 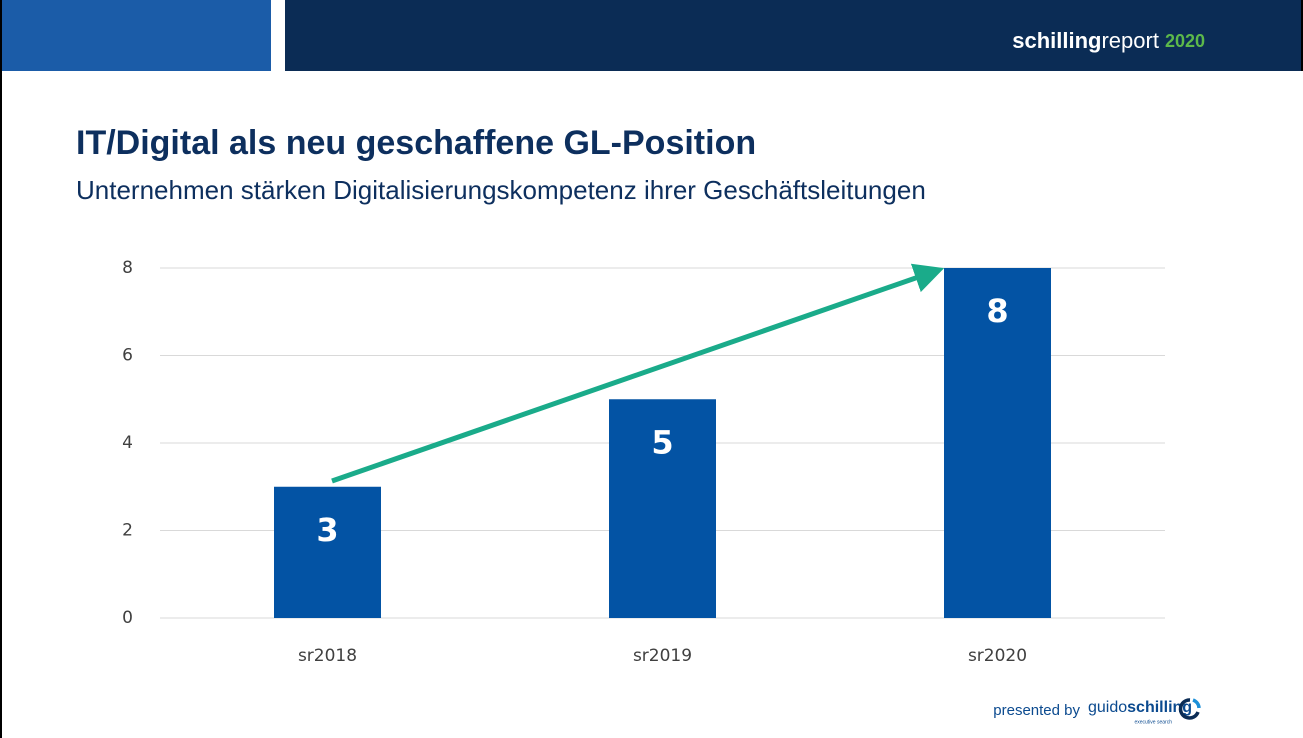 I want to click on y-tick-label: 8, so click(x=127, y=268).